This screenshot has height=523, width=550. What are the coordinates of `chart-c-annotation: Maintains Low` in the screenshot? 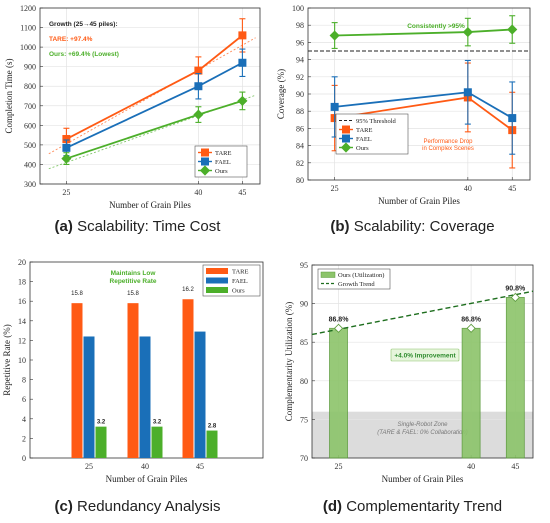 It's located at (134, 273).